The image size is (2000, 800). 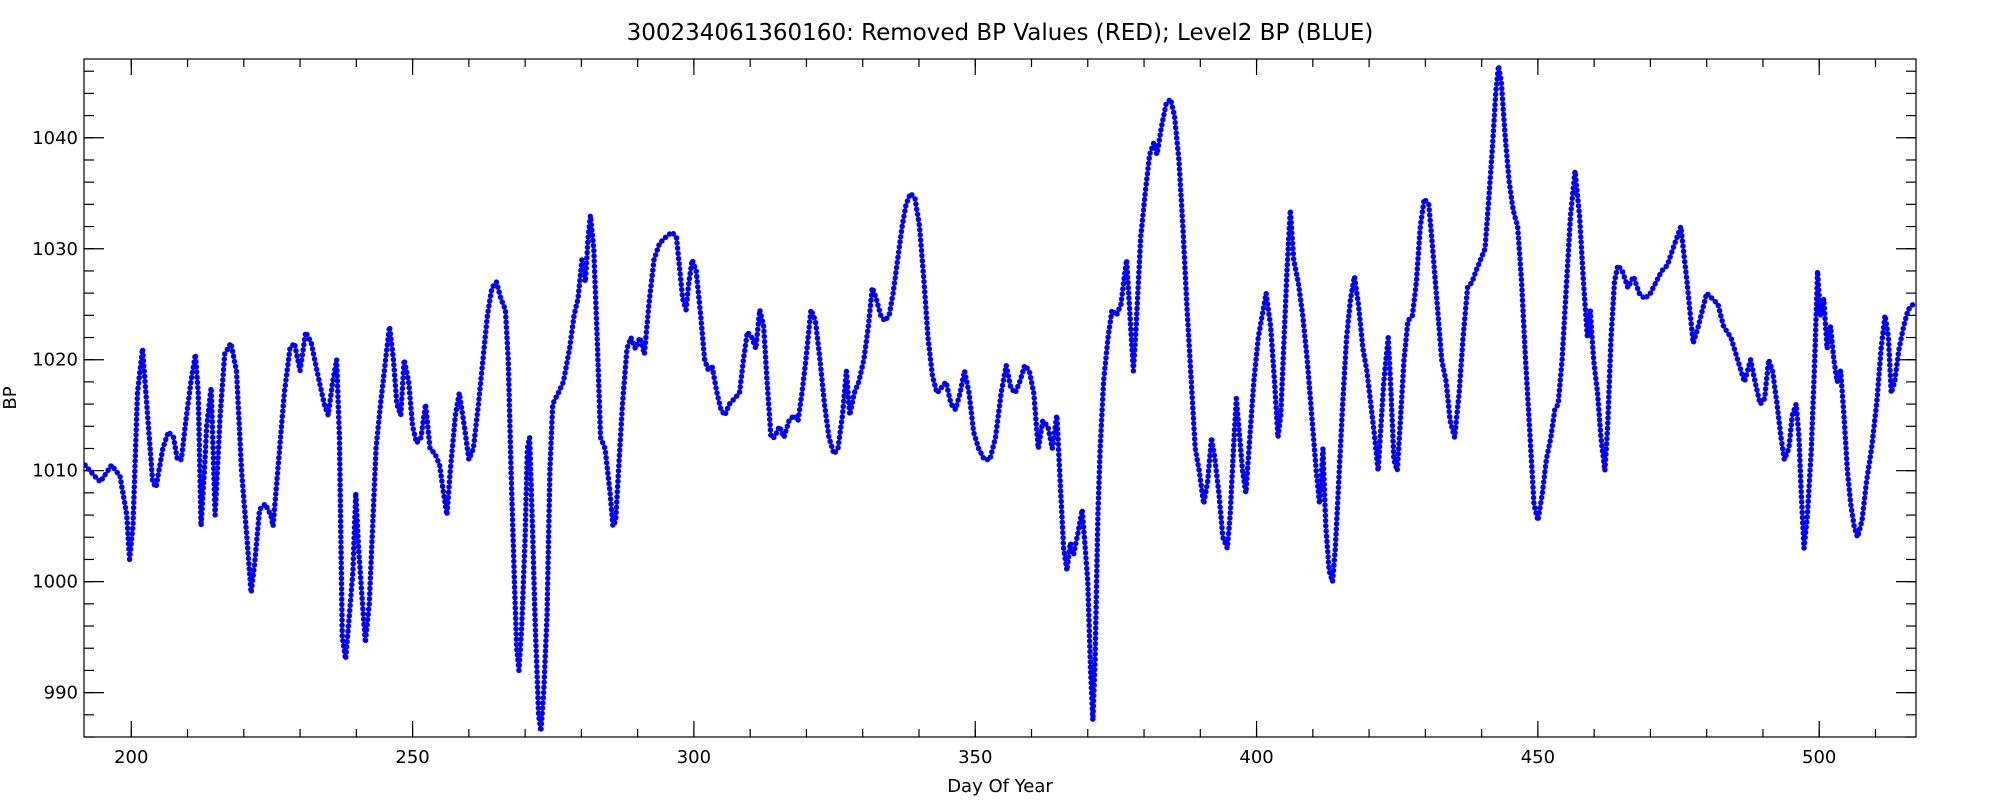 What do you see at coordinates (1000, 786) in the screenshot?
I see `x-axis-label: Day Of Year` at bounding box center [1000, 786].